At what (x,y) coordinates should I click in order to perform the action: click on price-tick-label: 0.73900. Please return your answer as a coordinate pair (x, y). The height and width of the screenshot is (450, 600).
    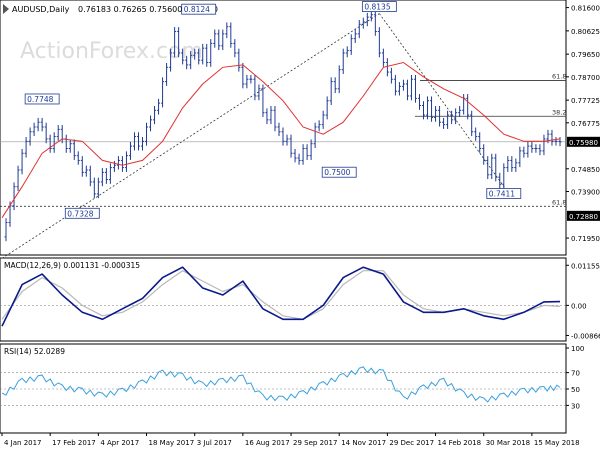
    Looking at the image, I should click on (585, 192).